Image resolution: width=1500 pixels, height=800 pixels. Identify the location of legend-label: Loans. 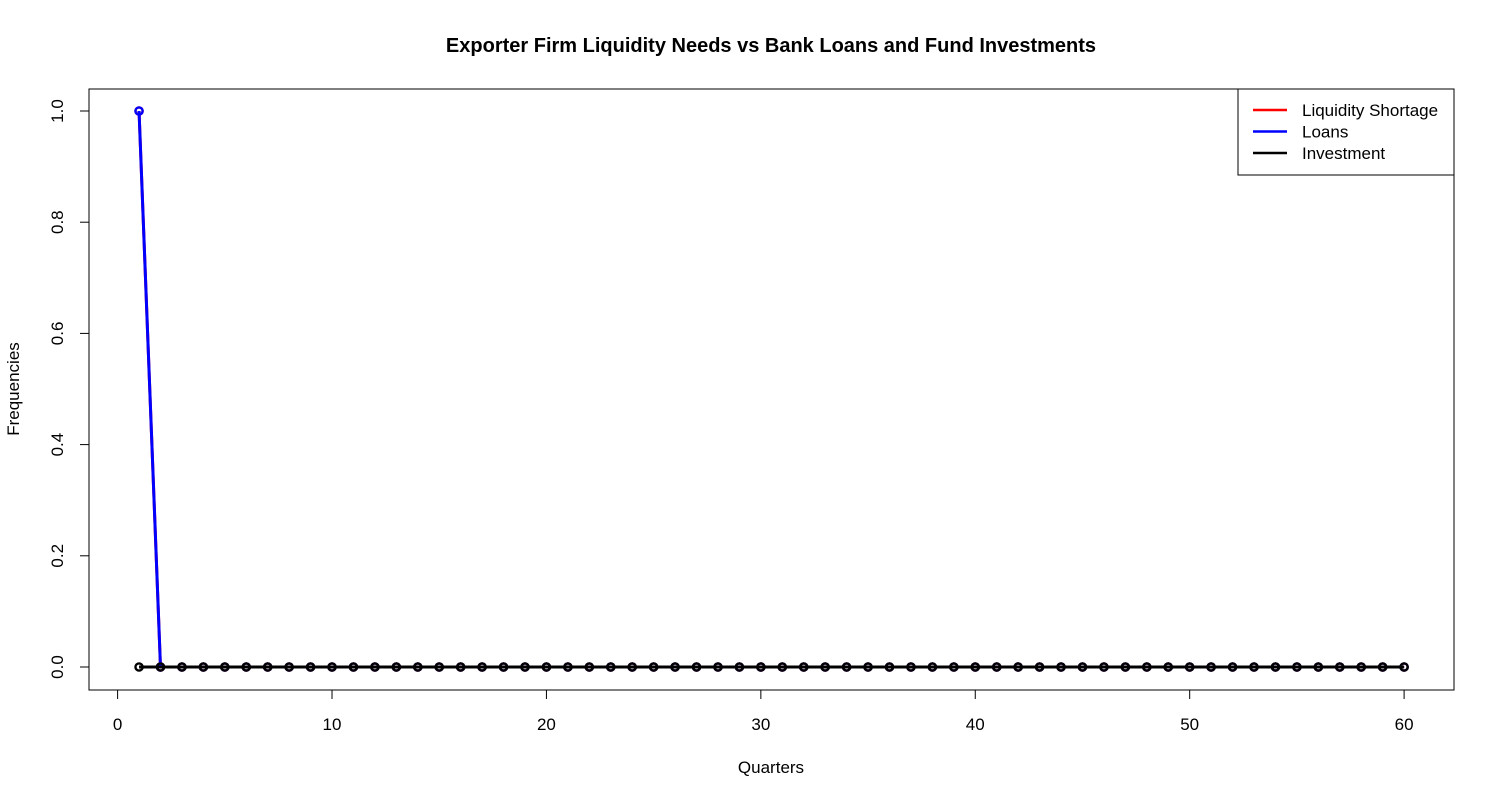
(1325, 132).